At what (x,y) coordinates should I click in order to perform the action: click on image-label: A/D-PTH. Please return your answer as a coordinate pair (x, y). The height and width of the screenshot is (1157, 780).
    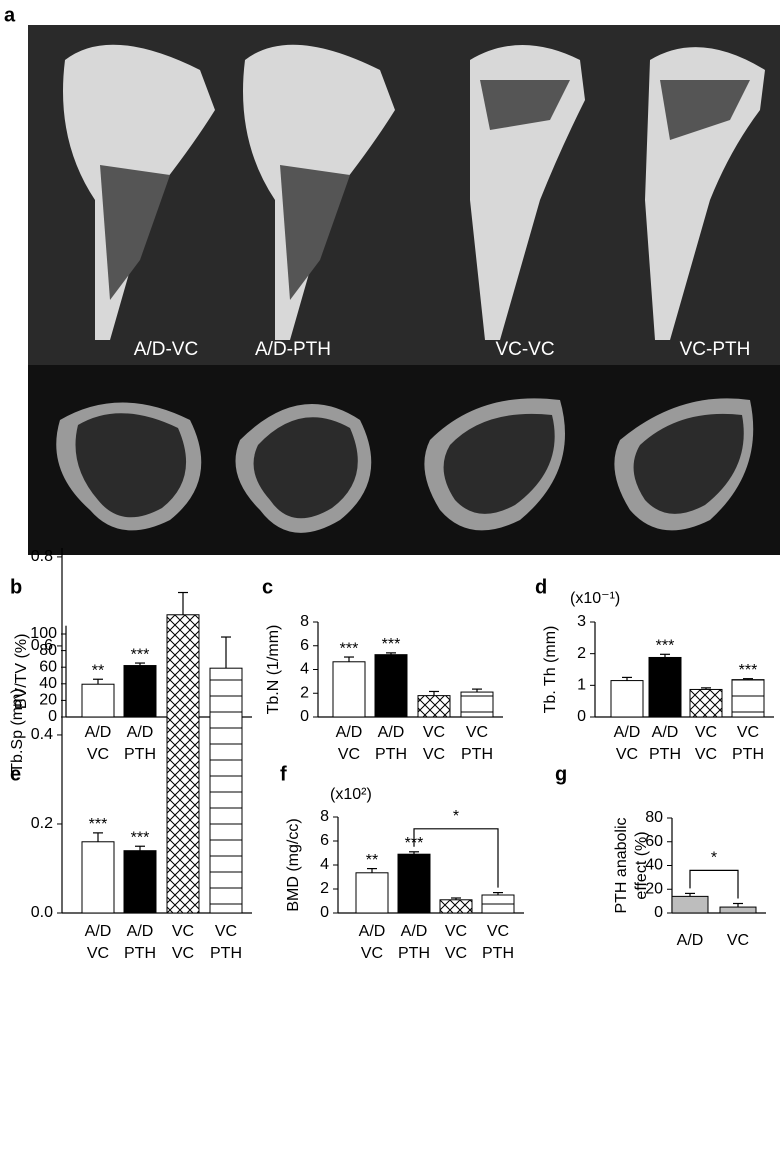
    Looking at the image, I should click on (293, 349).